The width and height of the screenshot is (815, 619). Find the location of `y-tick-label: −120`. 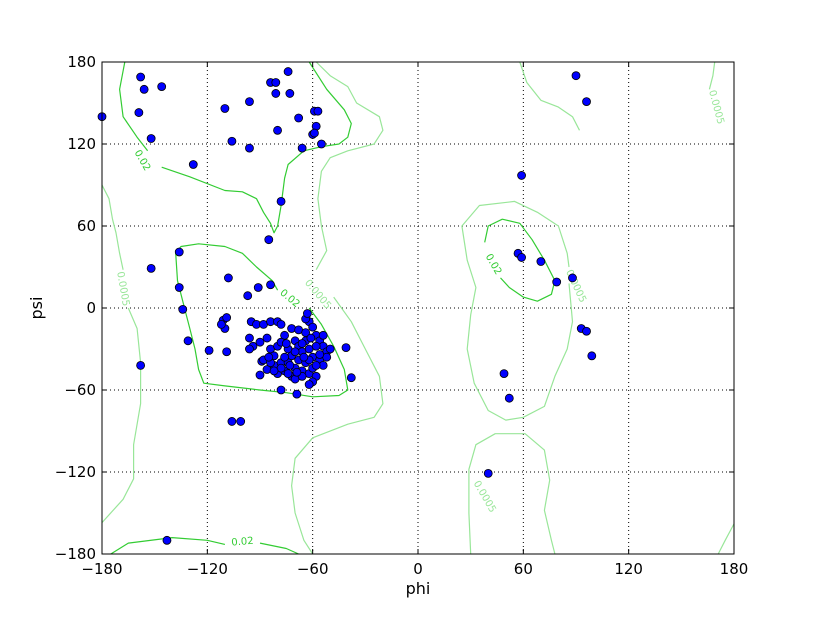

y-tick-label: −120 is located at coordinates (75, 472).